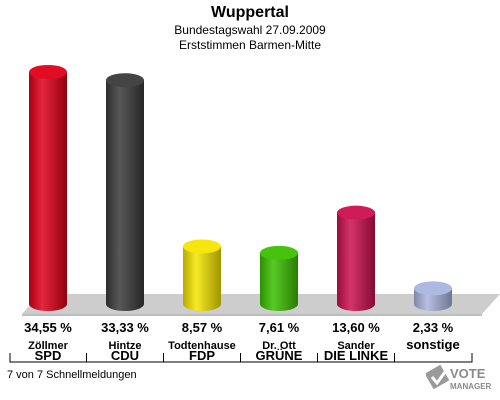 This screenshot has height=400, width=500. I want to click on vote-manager-logo: VOTE MANAGER, so click(459, 377).